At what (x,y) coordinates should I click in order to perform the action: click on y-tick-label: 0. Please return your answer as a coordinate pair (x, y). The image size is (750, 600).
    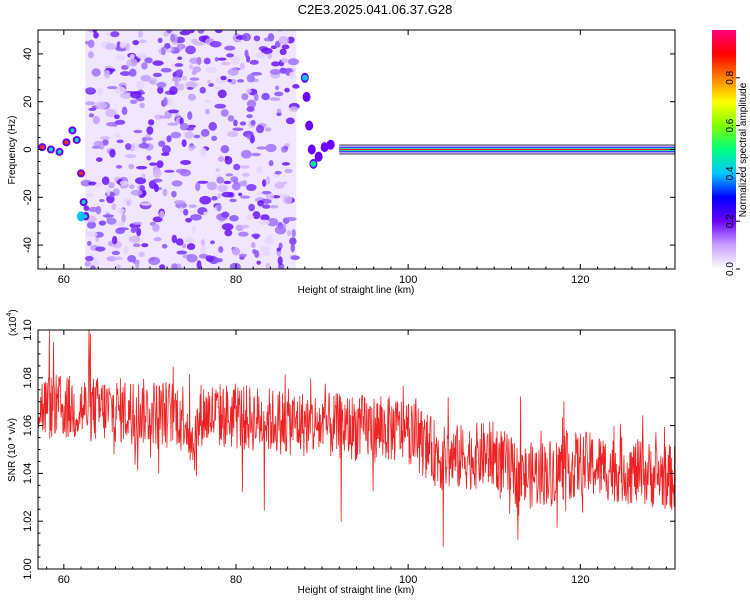
    Looking at the image, I should click on (28, 149).